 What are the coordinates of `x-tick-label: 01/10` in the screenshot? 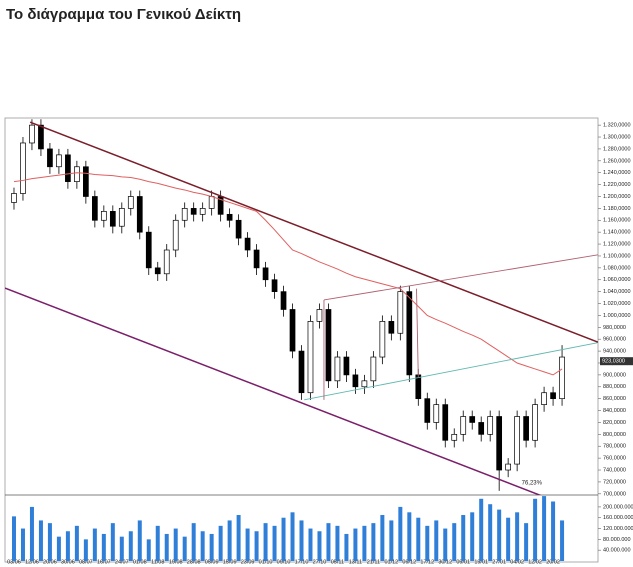 It's located at (266, 562).